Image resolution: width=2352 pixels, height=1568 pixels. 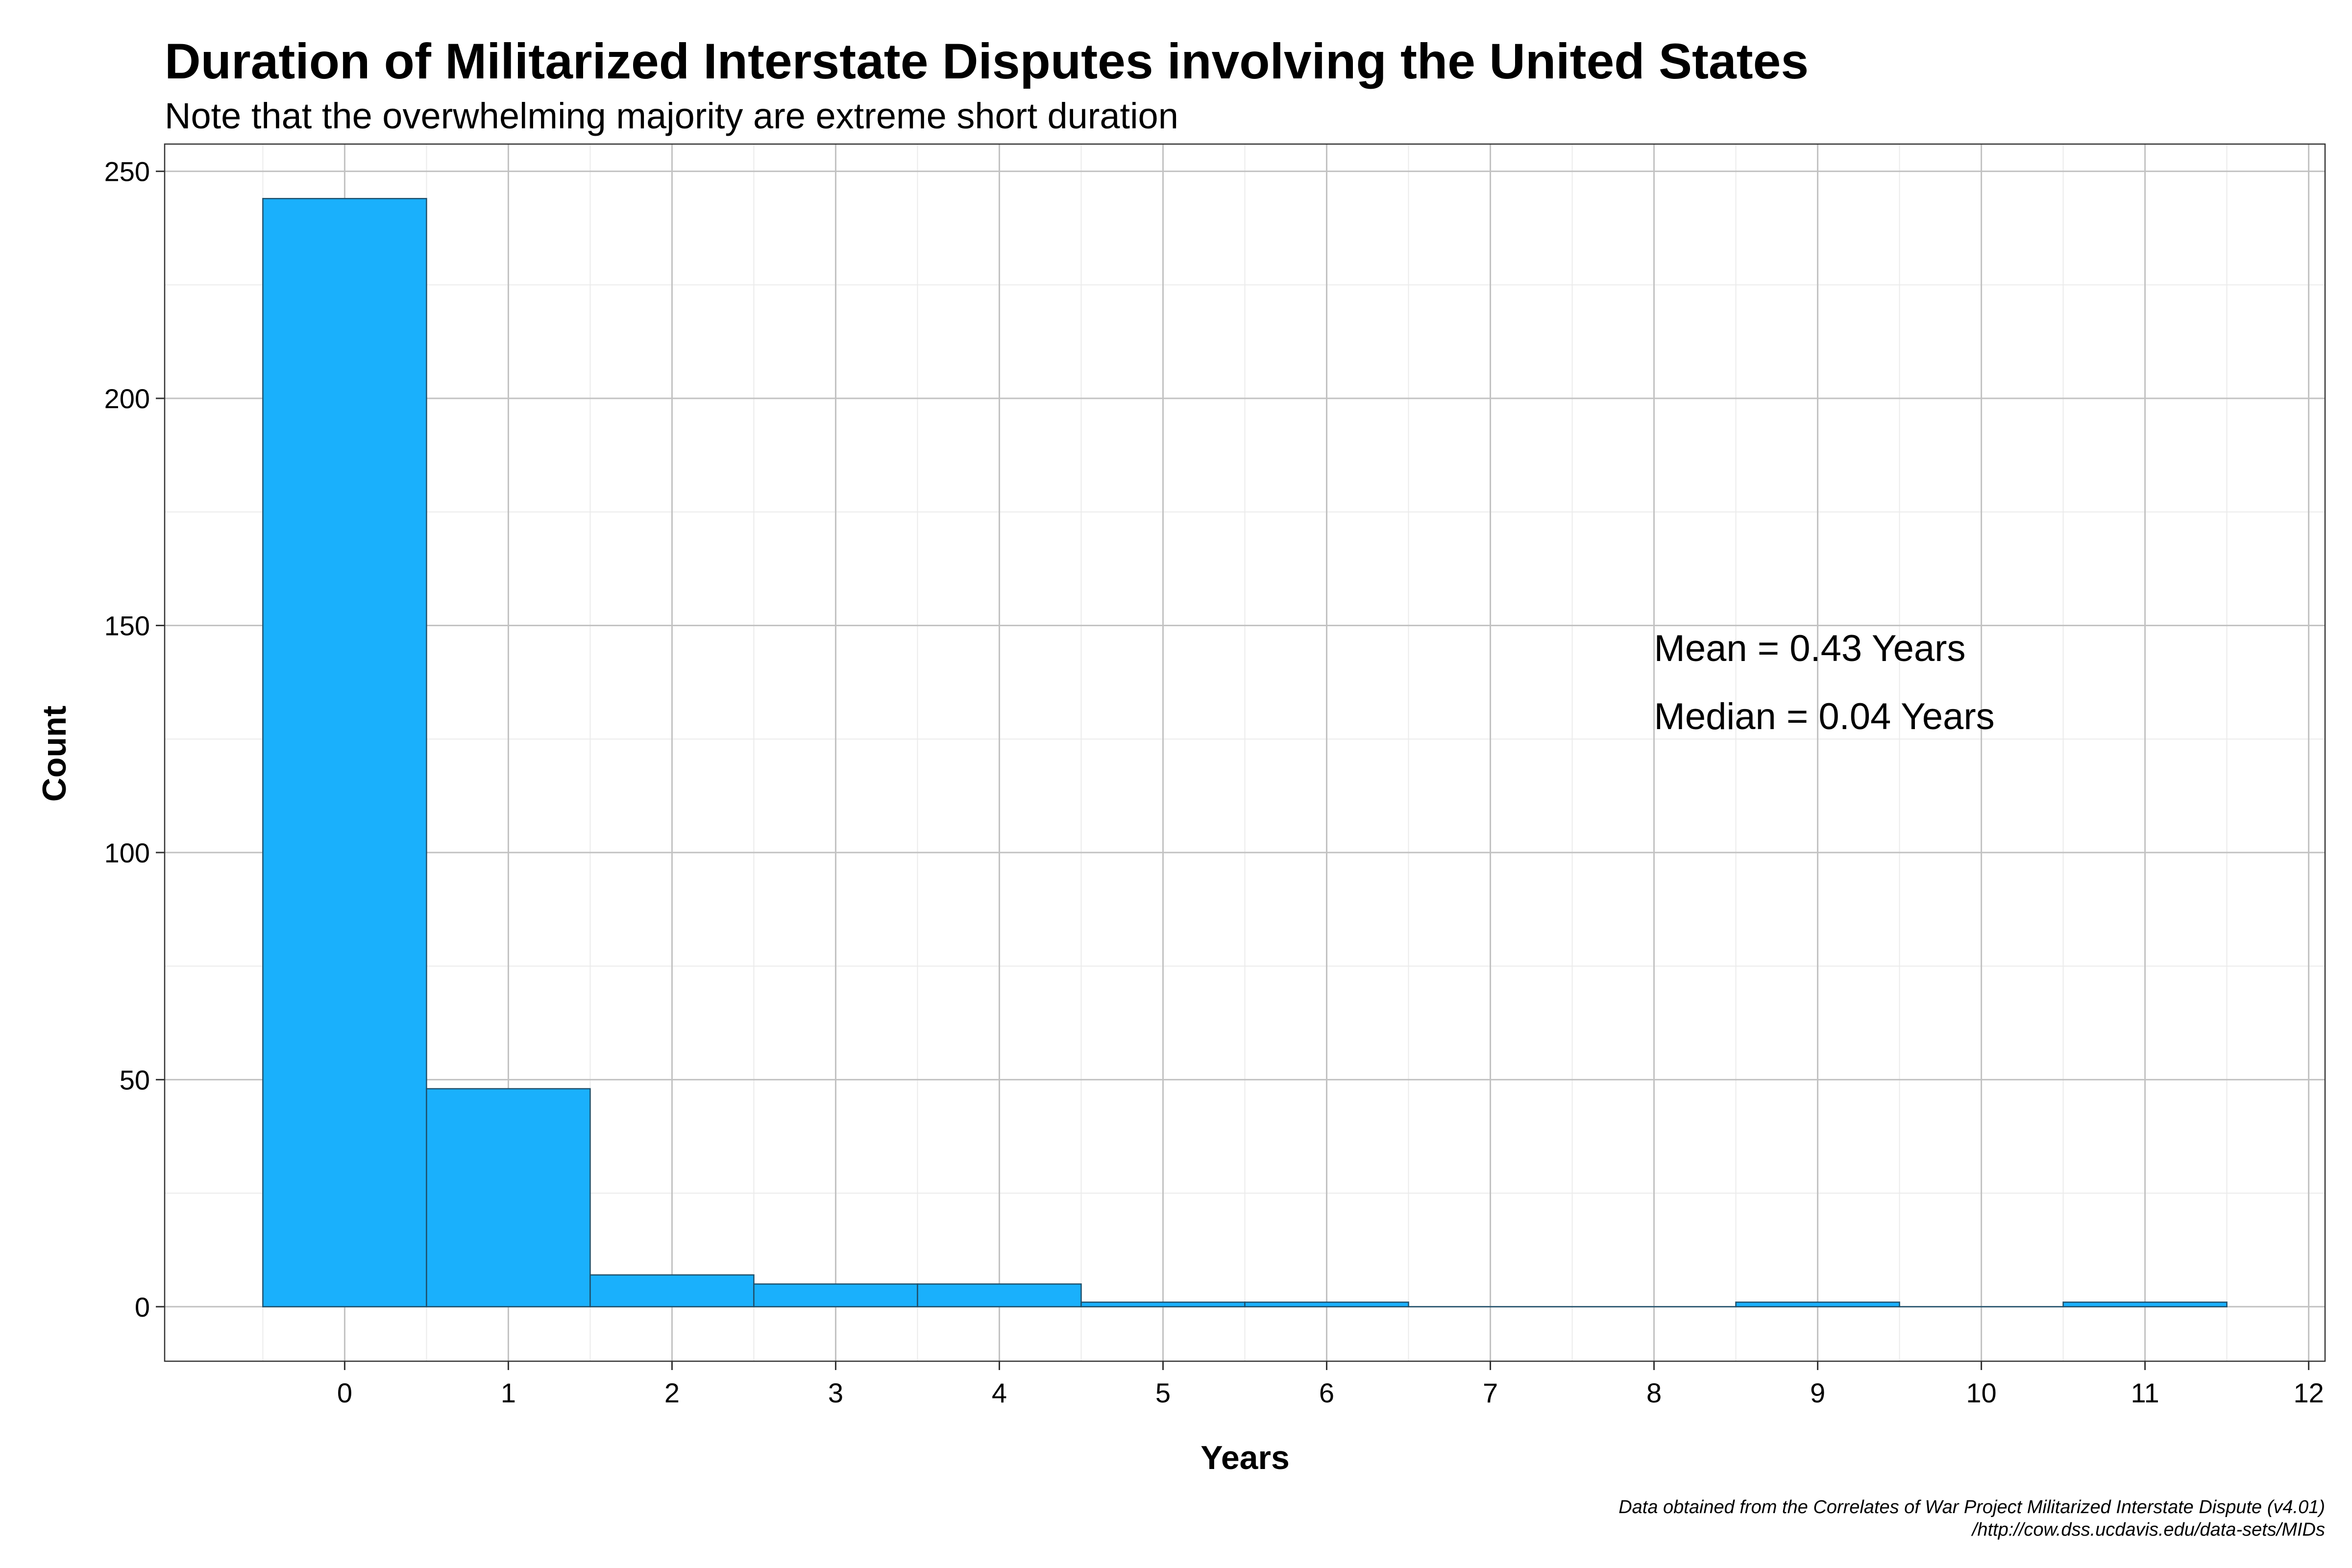 I want to click on y-tick-label: 100, so click(x=127, y=852).